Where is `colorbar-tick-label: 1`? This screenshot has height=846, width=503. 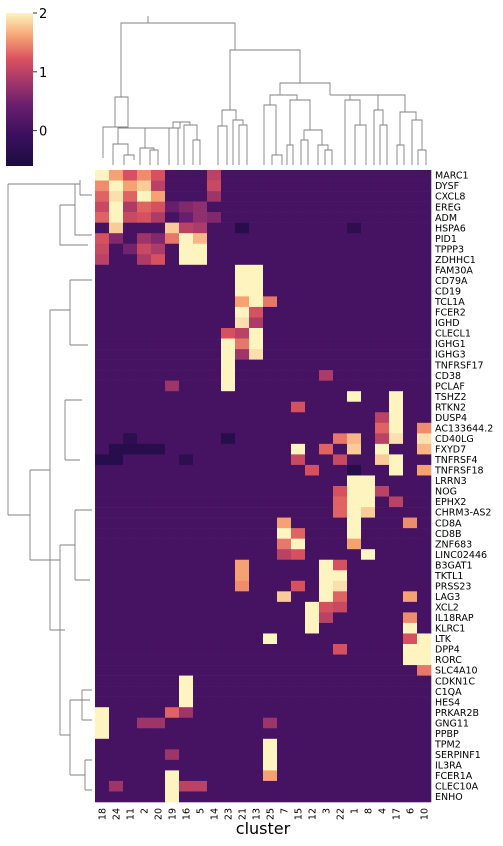 colorbar-tick-label: 1 is located at coordinates (43, 73).